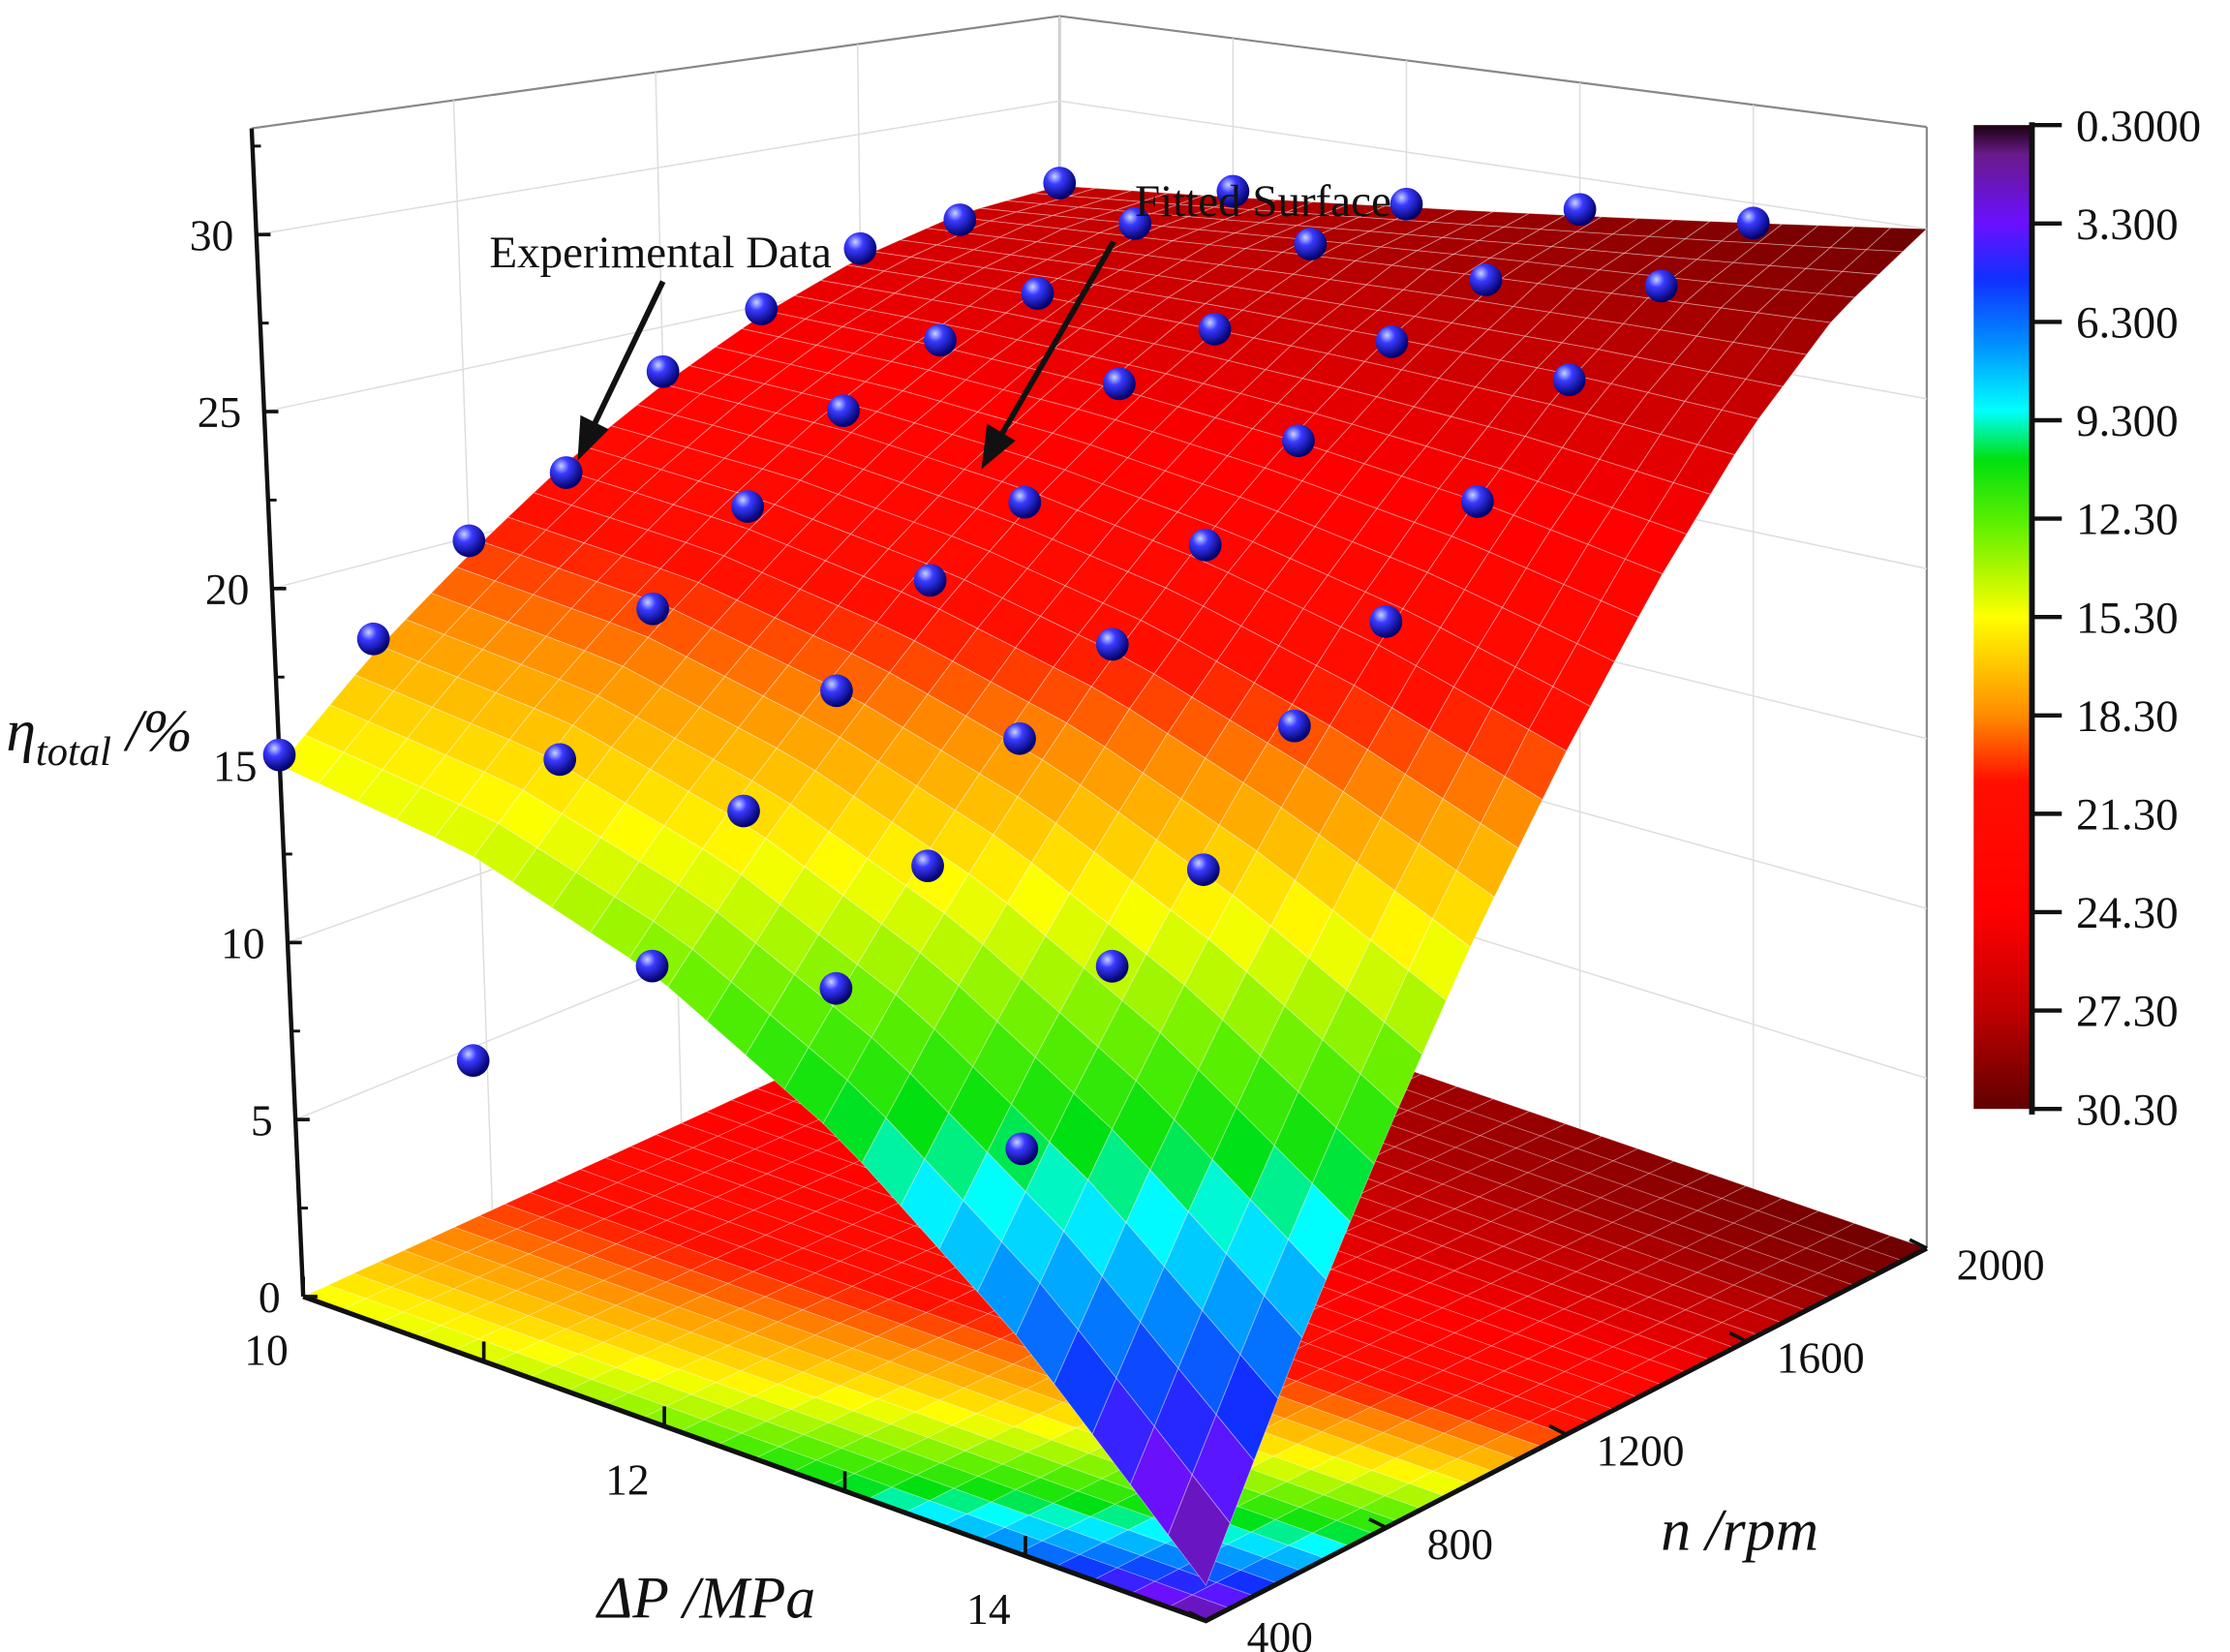 The height and width of the screenshot is (1652, 2230). Describe the element at coordinates (661, 253) in the screenshot. I see `annotation-experimental-data: Experimental Data` at that location.